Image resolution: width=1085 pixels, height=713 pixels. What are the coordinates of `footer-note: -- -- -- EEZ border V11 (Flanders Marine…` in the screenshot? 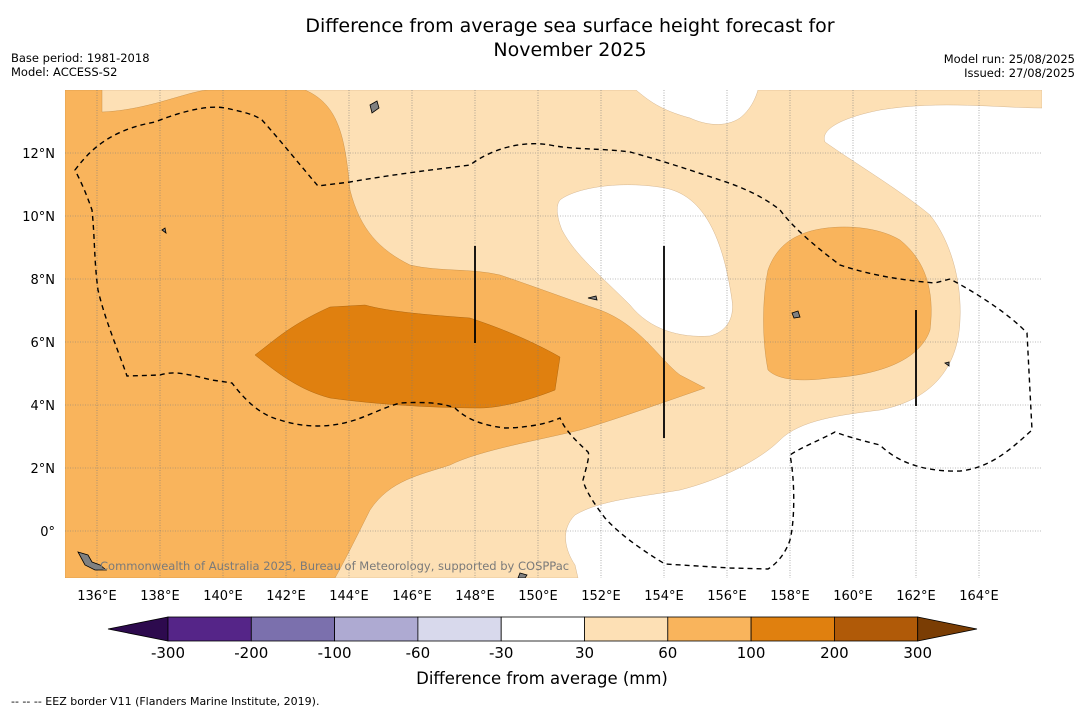 It's located at (165, 701).